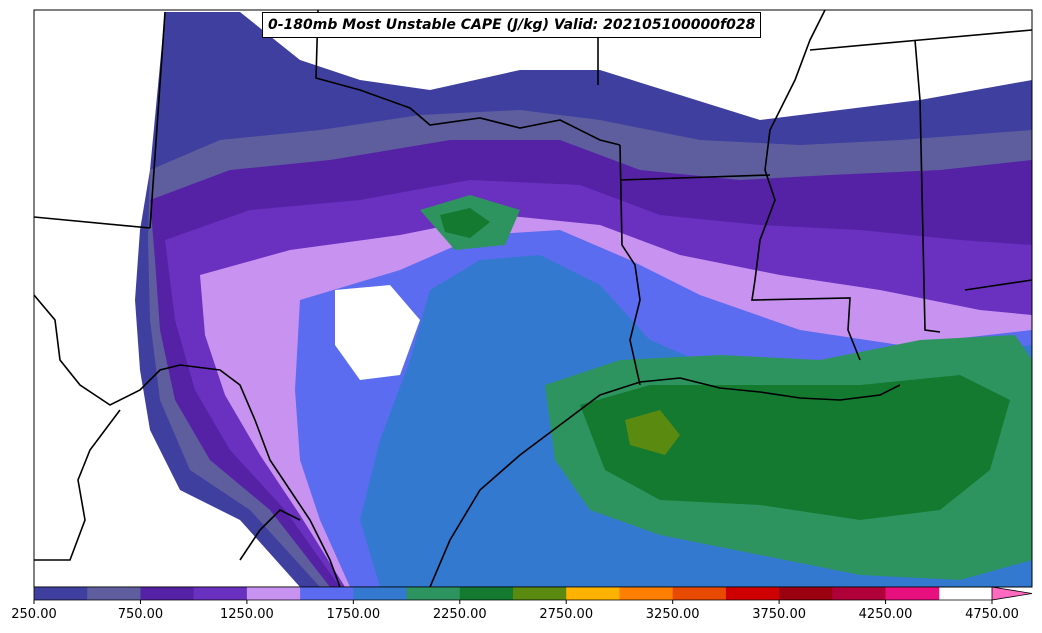 This screenshot has height=633, width=1042. What do you see at coordinates (270, 535) in the screenshot?
I see `border-mexico-south` at bounding box center [270, 535].